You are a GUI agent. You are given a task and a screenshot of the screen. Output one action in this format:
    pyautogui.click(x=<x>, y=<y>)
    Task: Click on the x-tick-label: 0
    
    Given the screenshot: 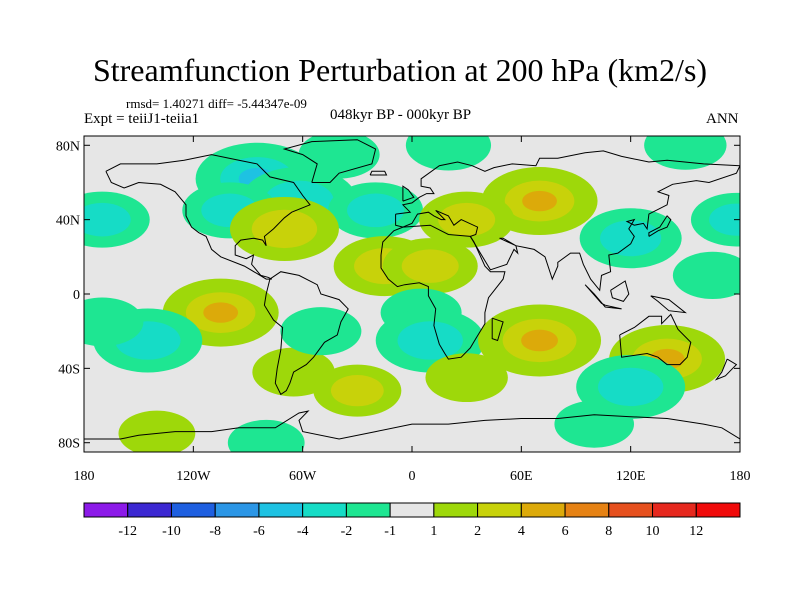 What is the action you would take?
    pyautogui.click(x=412, y=476)
    